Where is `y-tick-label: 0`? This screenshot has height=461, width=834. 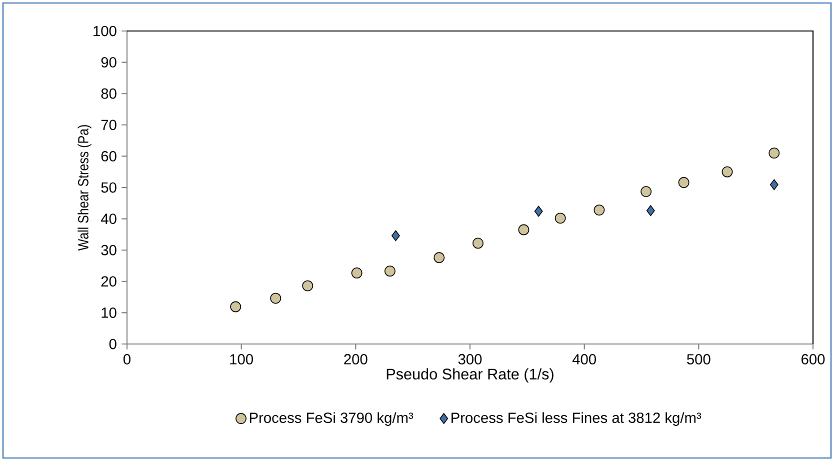
y-tick-label: 0 is located at coordinates (112, 344).